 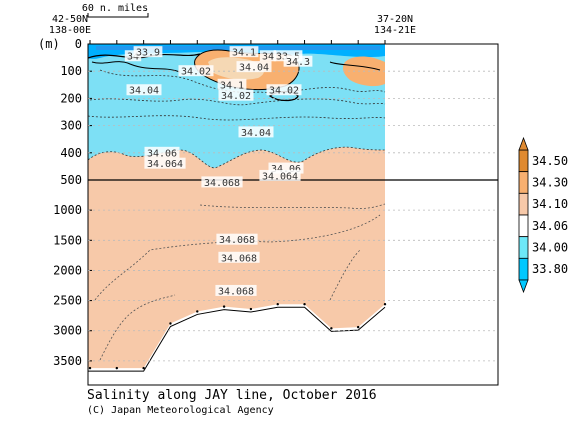 I want to click on colorbar-level-label: 34.06, so click(x=550, y=226).